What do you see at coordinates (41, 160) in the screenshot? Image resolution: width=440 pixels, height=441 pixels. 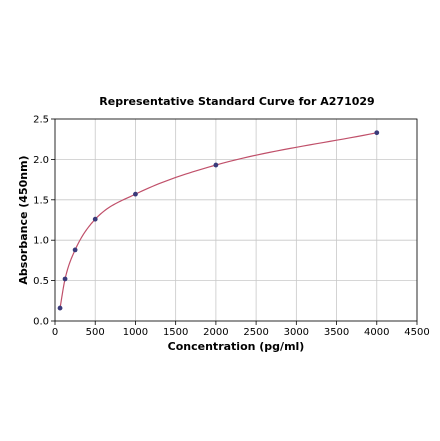 I see `y-tick-label: 2.0` at bounding box center [41, 160].